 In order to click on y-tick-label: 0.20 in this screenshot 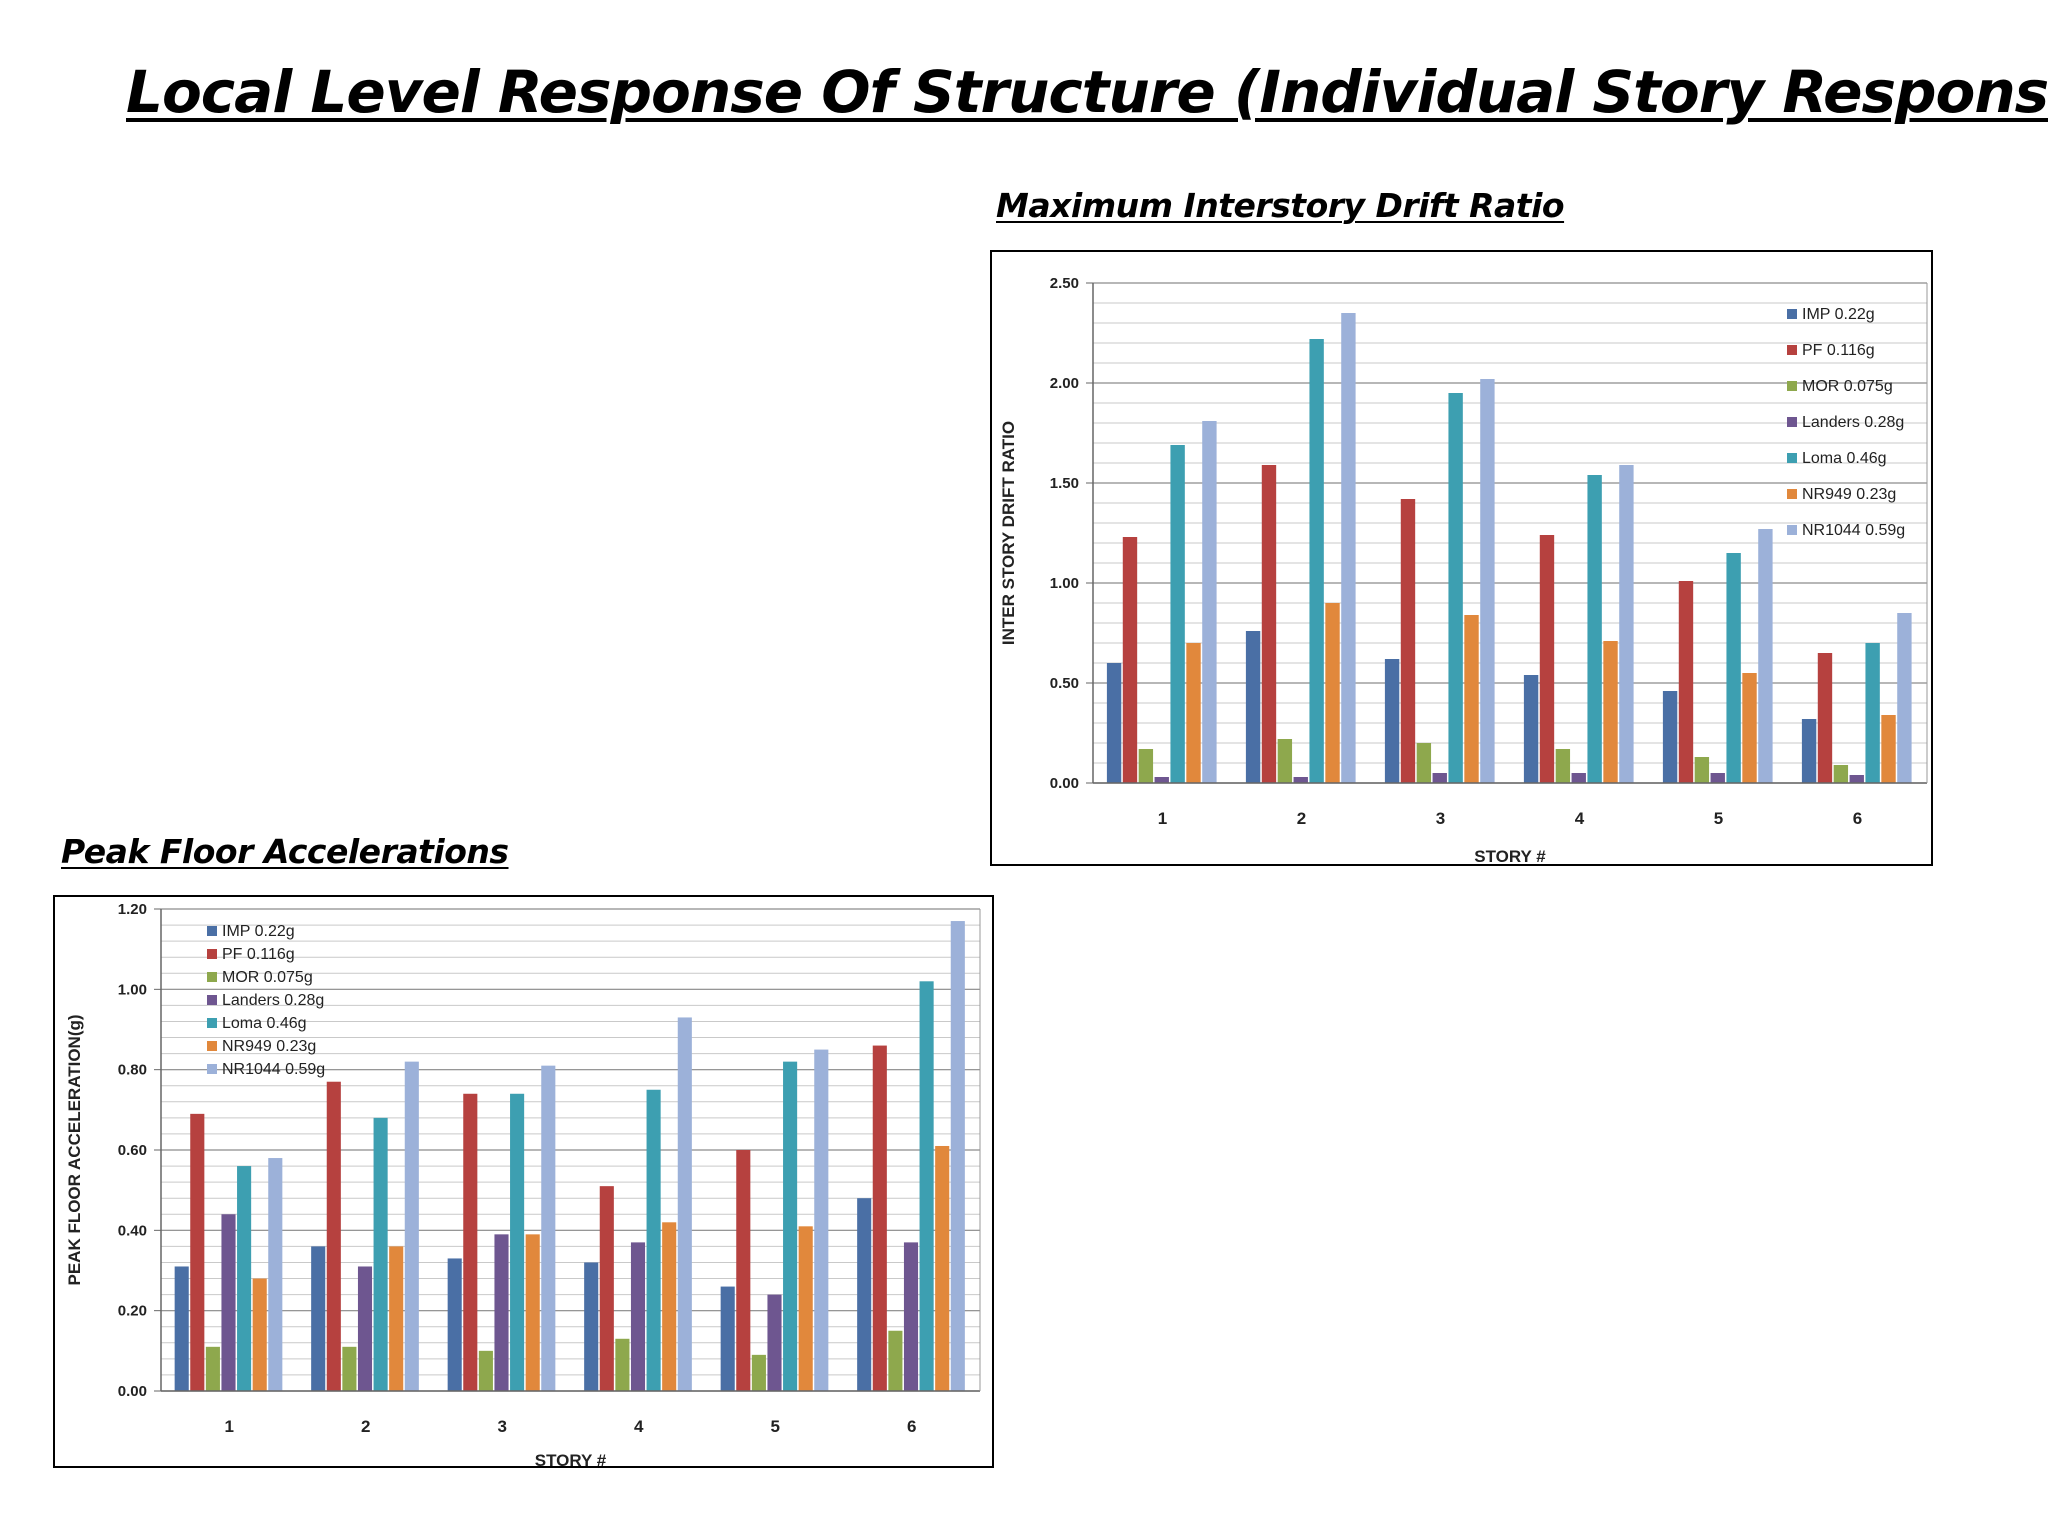, I will do `click(132, 1311)`.